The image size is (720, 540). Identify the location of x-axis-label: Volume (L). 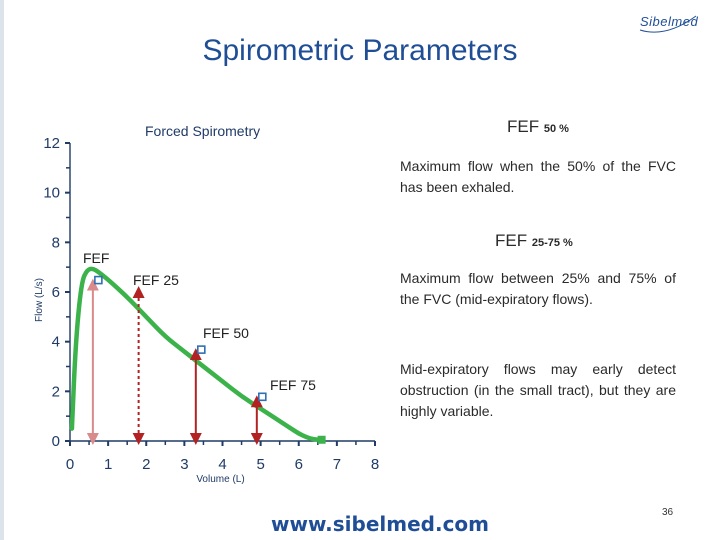
(220, 479).